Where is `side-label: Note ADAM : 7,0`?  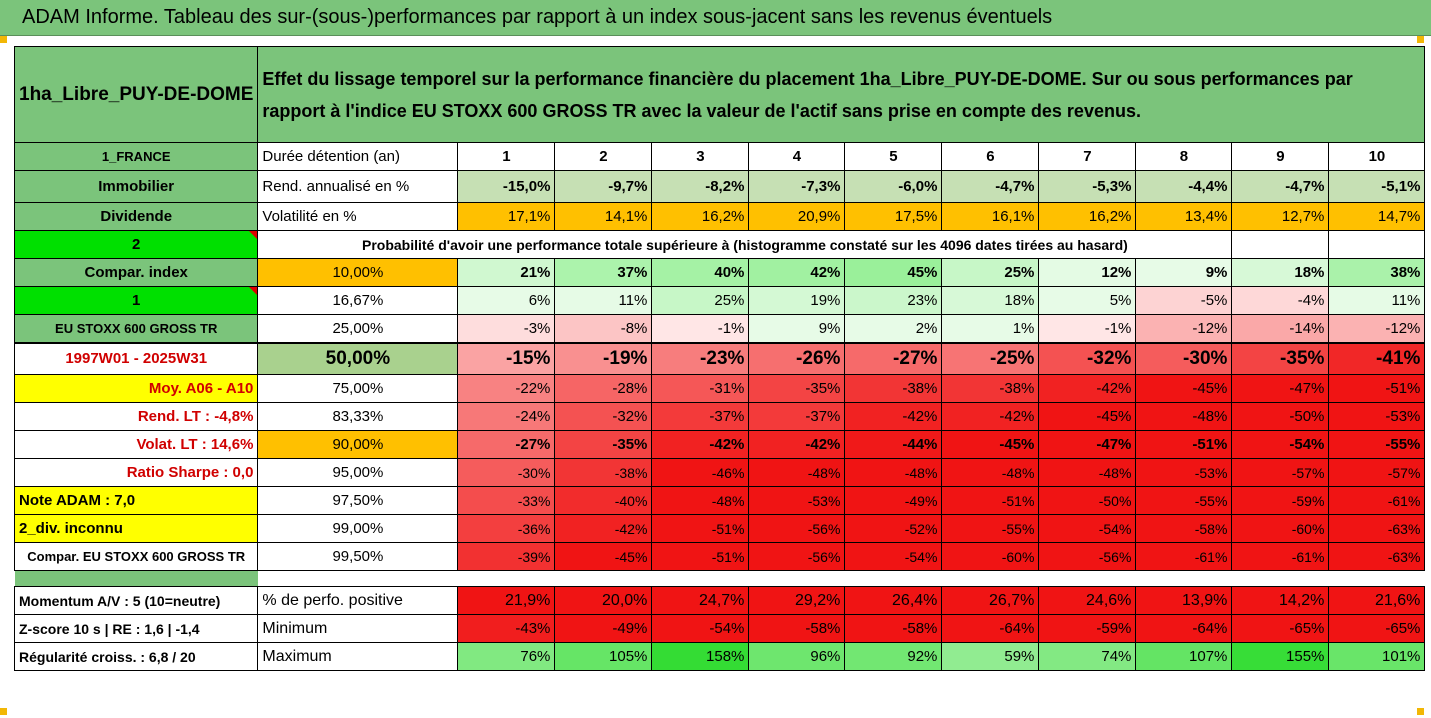 side-label: Note ADAM : 7,0 is located at coordinates (136, 500).